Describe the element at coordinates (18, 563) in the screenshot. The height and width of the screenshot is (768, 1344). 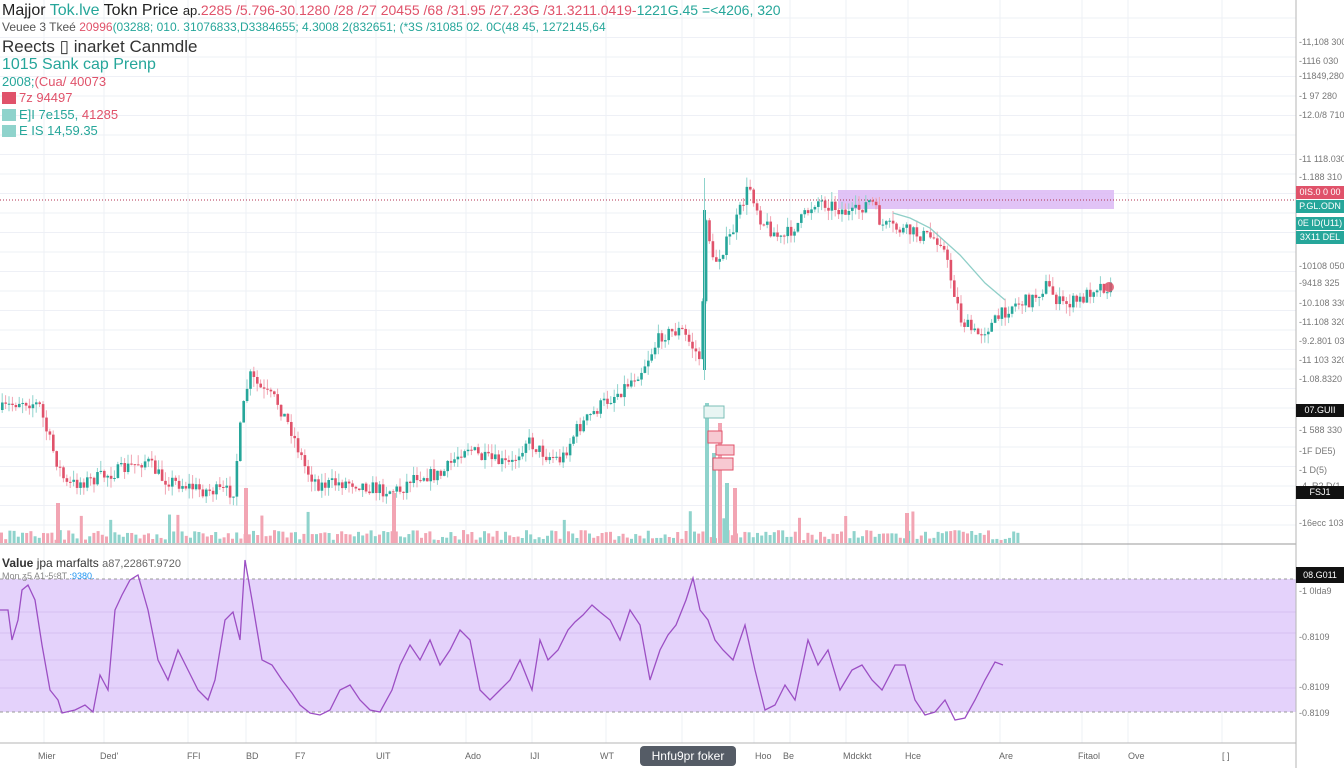
I see `oscillator-name: Value` at that location.